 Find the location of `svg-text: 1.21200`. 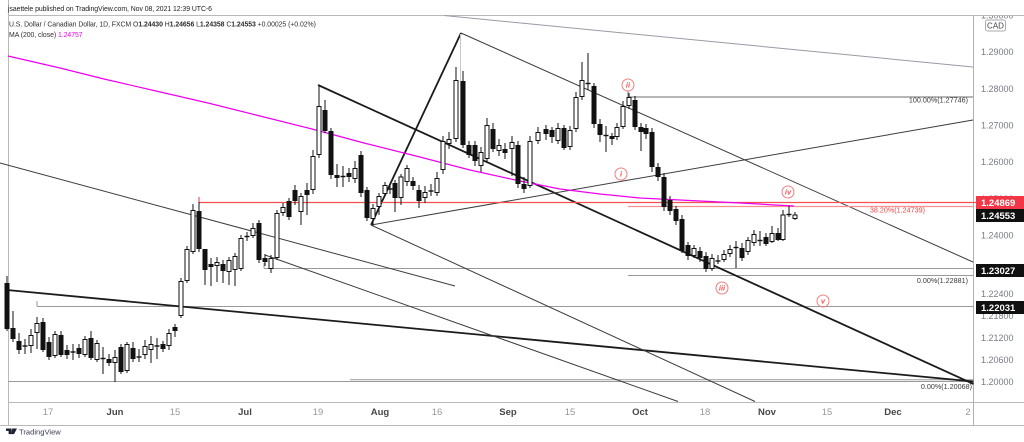

svg-text: 1.21200 is located at coordinates (997, 338).